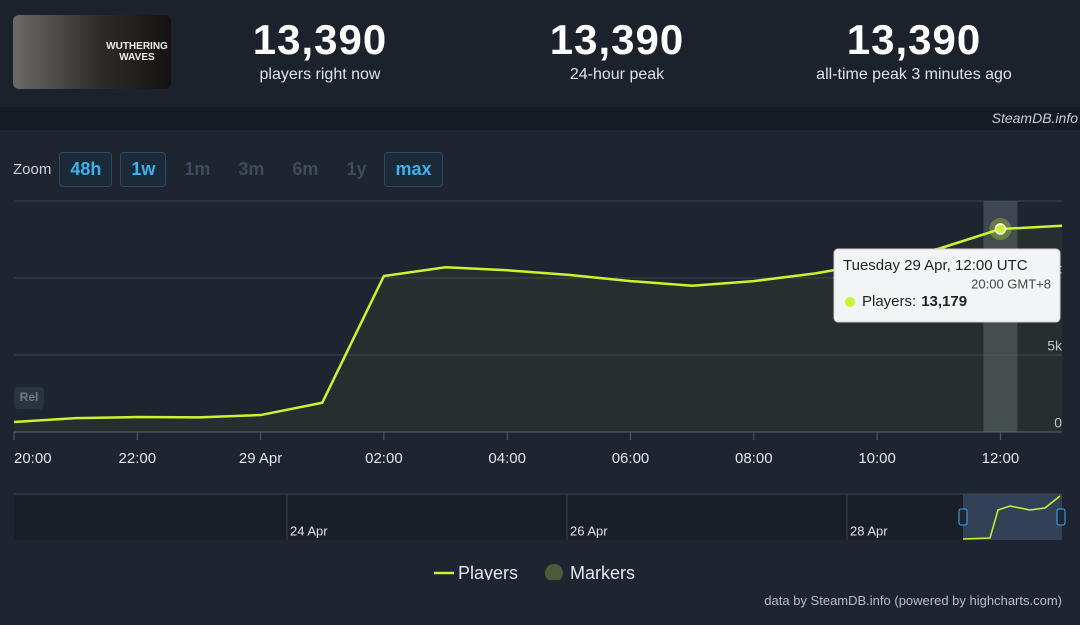  What do you see at coordinates (602, 571) in the screenshot?
I see `legend-label: Markers` at bounding box center [602, 571].